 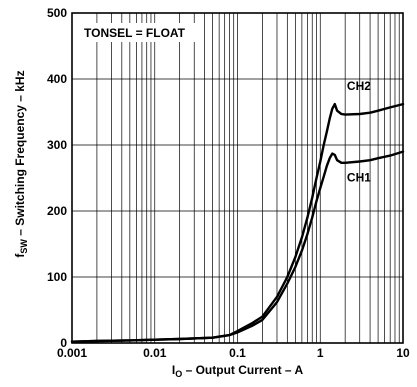 What do you see at coordinates (20, 154) in the screenshot?
I see `y-axis-title-rest: – Switching Frequency – kHz` at bounding box center [20, 154].